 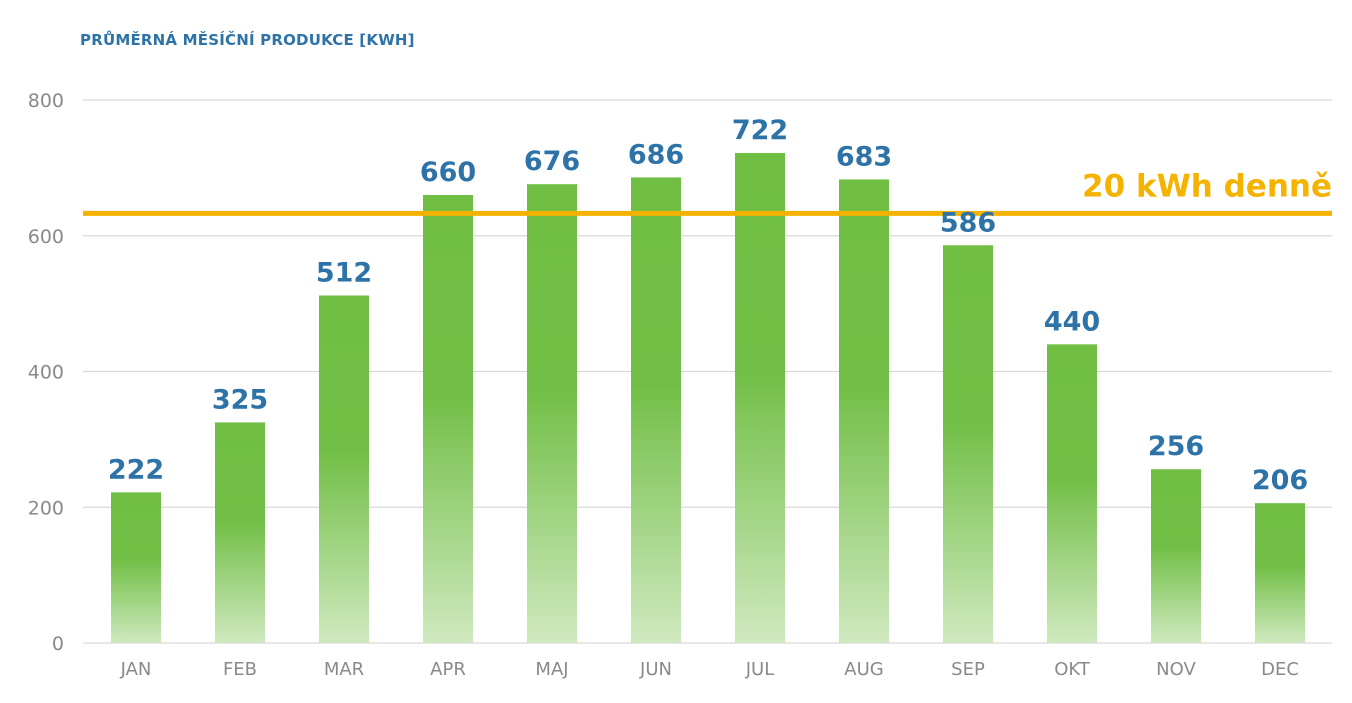 What do you see at coordinates (863, 669) in the screenshot?
I see `x-tick-label-aug: AUG` at bounding box center [863, 669].